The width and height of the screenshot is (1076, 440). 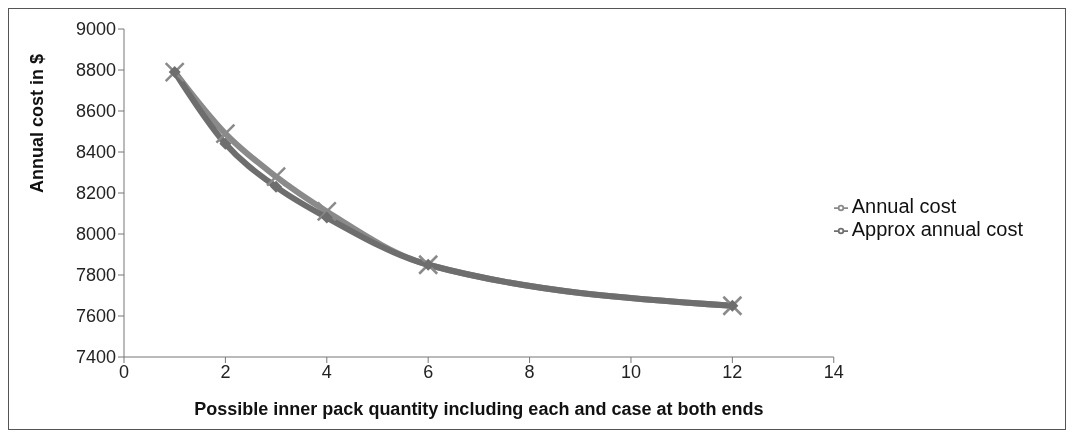 I want to click on x-tick-label: 8, so click(x=529, y=371).